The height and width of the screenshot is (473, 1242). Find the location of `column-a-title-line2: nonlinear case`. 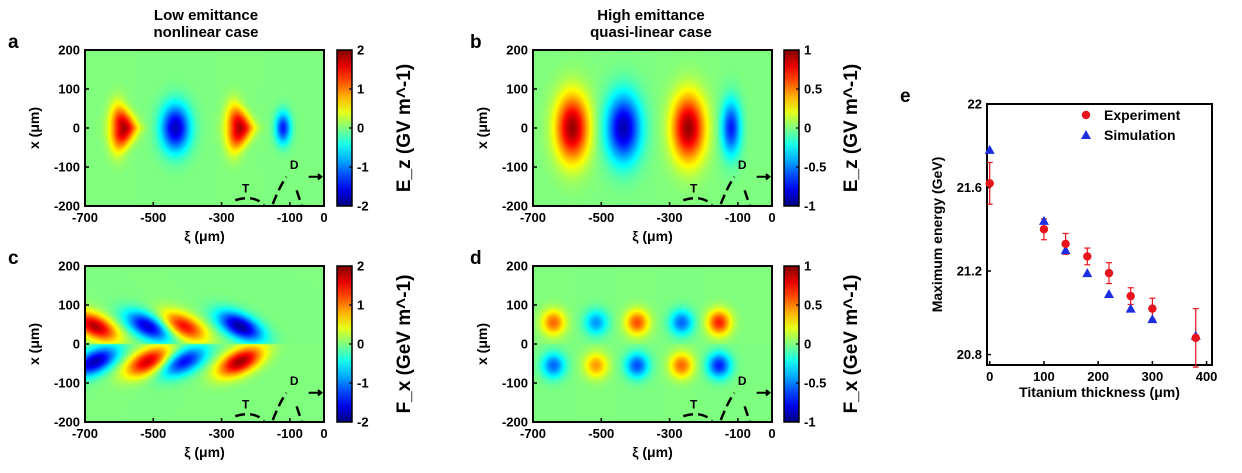

column-a-title-line2: nonlinear case is located at coordinates (205, 32).